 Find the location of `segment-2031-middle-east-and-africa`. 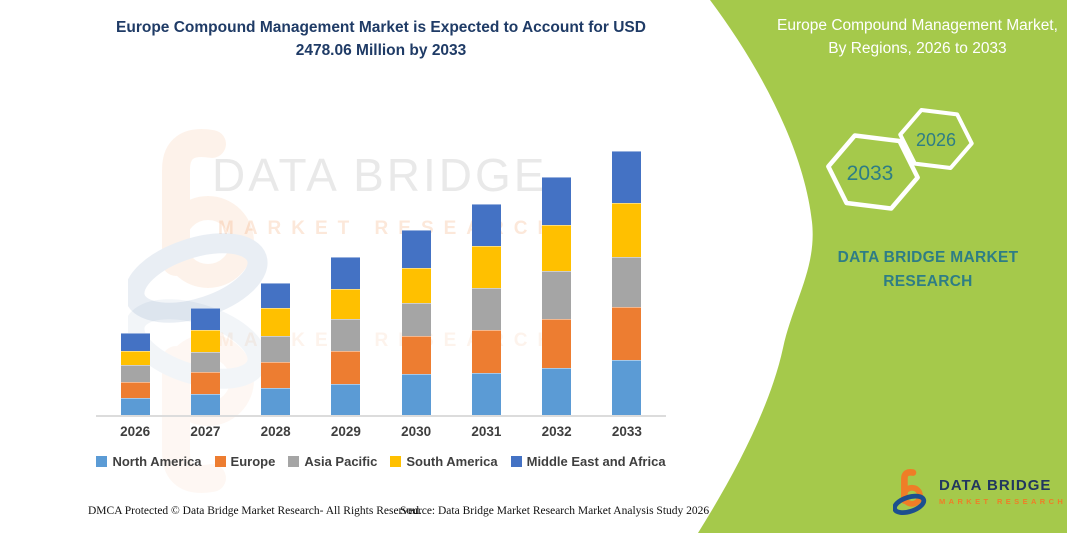

segment-2031-middle-east-and-africa is located at coordinates (486, 225).